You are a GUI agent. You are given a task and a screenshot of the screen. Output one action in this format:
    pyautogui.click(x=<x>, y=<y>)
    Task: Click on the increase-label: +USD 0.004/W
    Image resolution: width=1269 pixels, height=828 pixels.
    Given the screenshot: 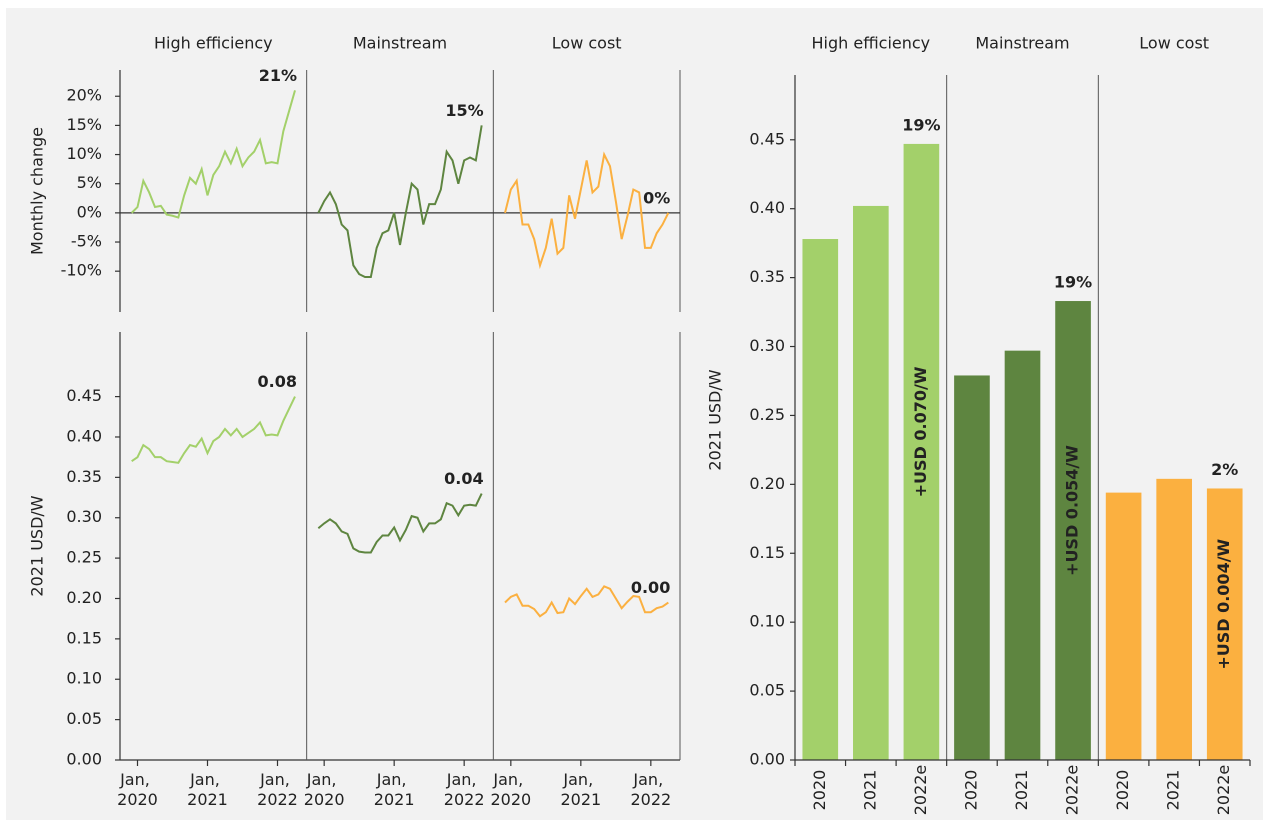 What is the action you would take?
    pyautogui.click(x=1223, y=603)
    